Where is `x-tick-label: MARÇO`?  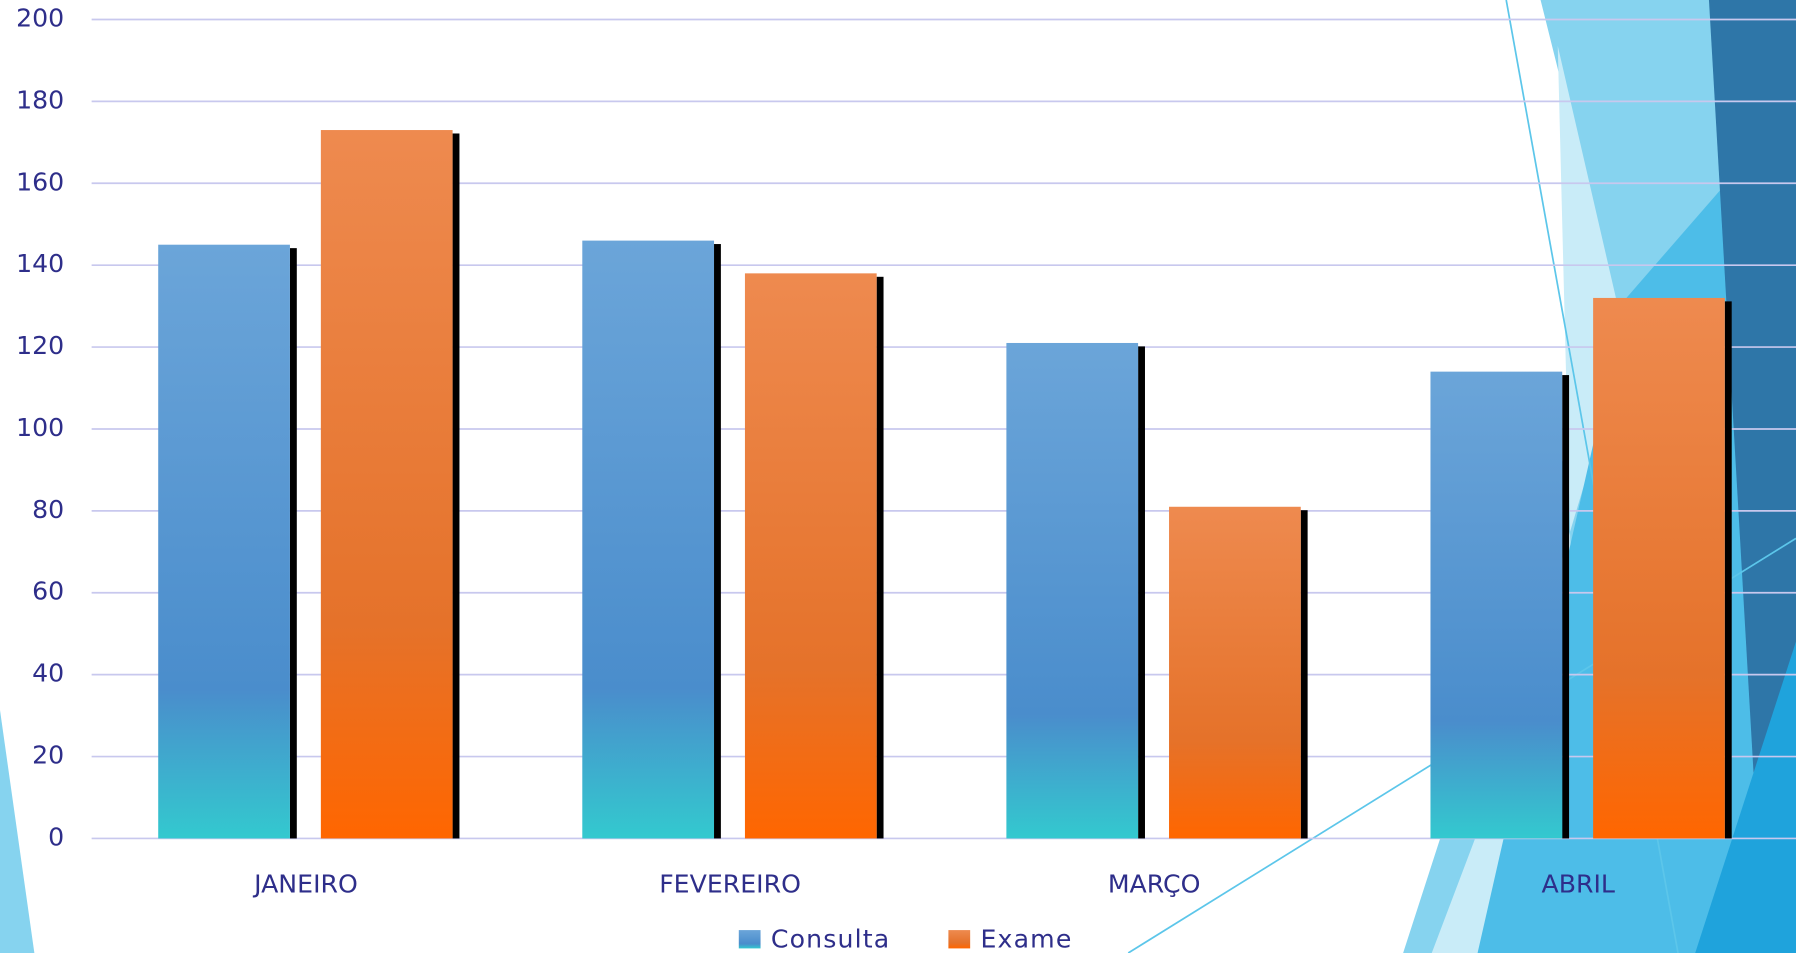
x-tick-label: MARÇO is located at coordinates (1154, 883).